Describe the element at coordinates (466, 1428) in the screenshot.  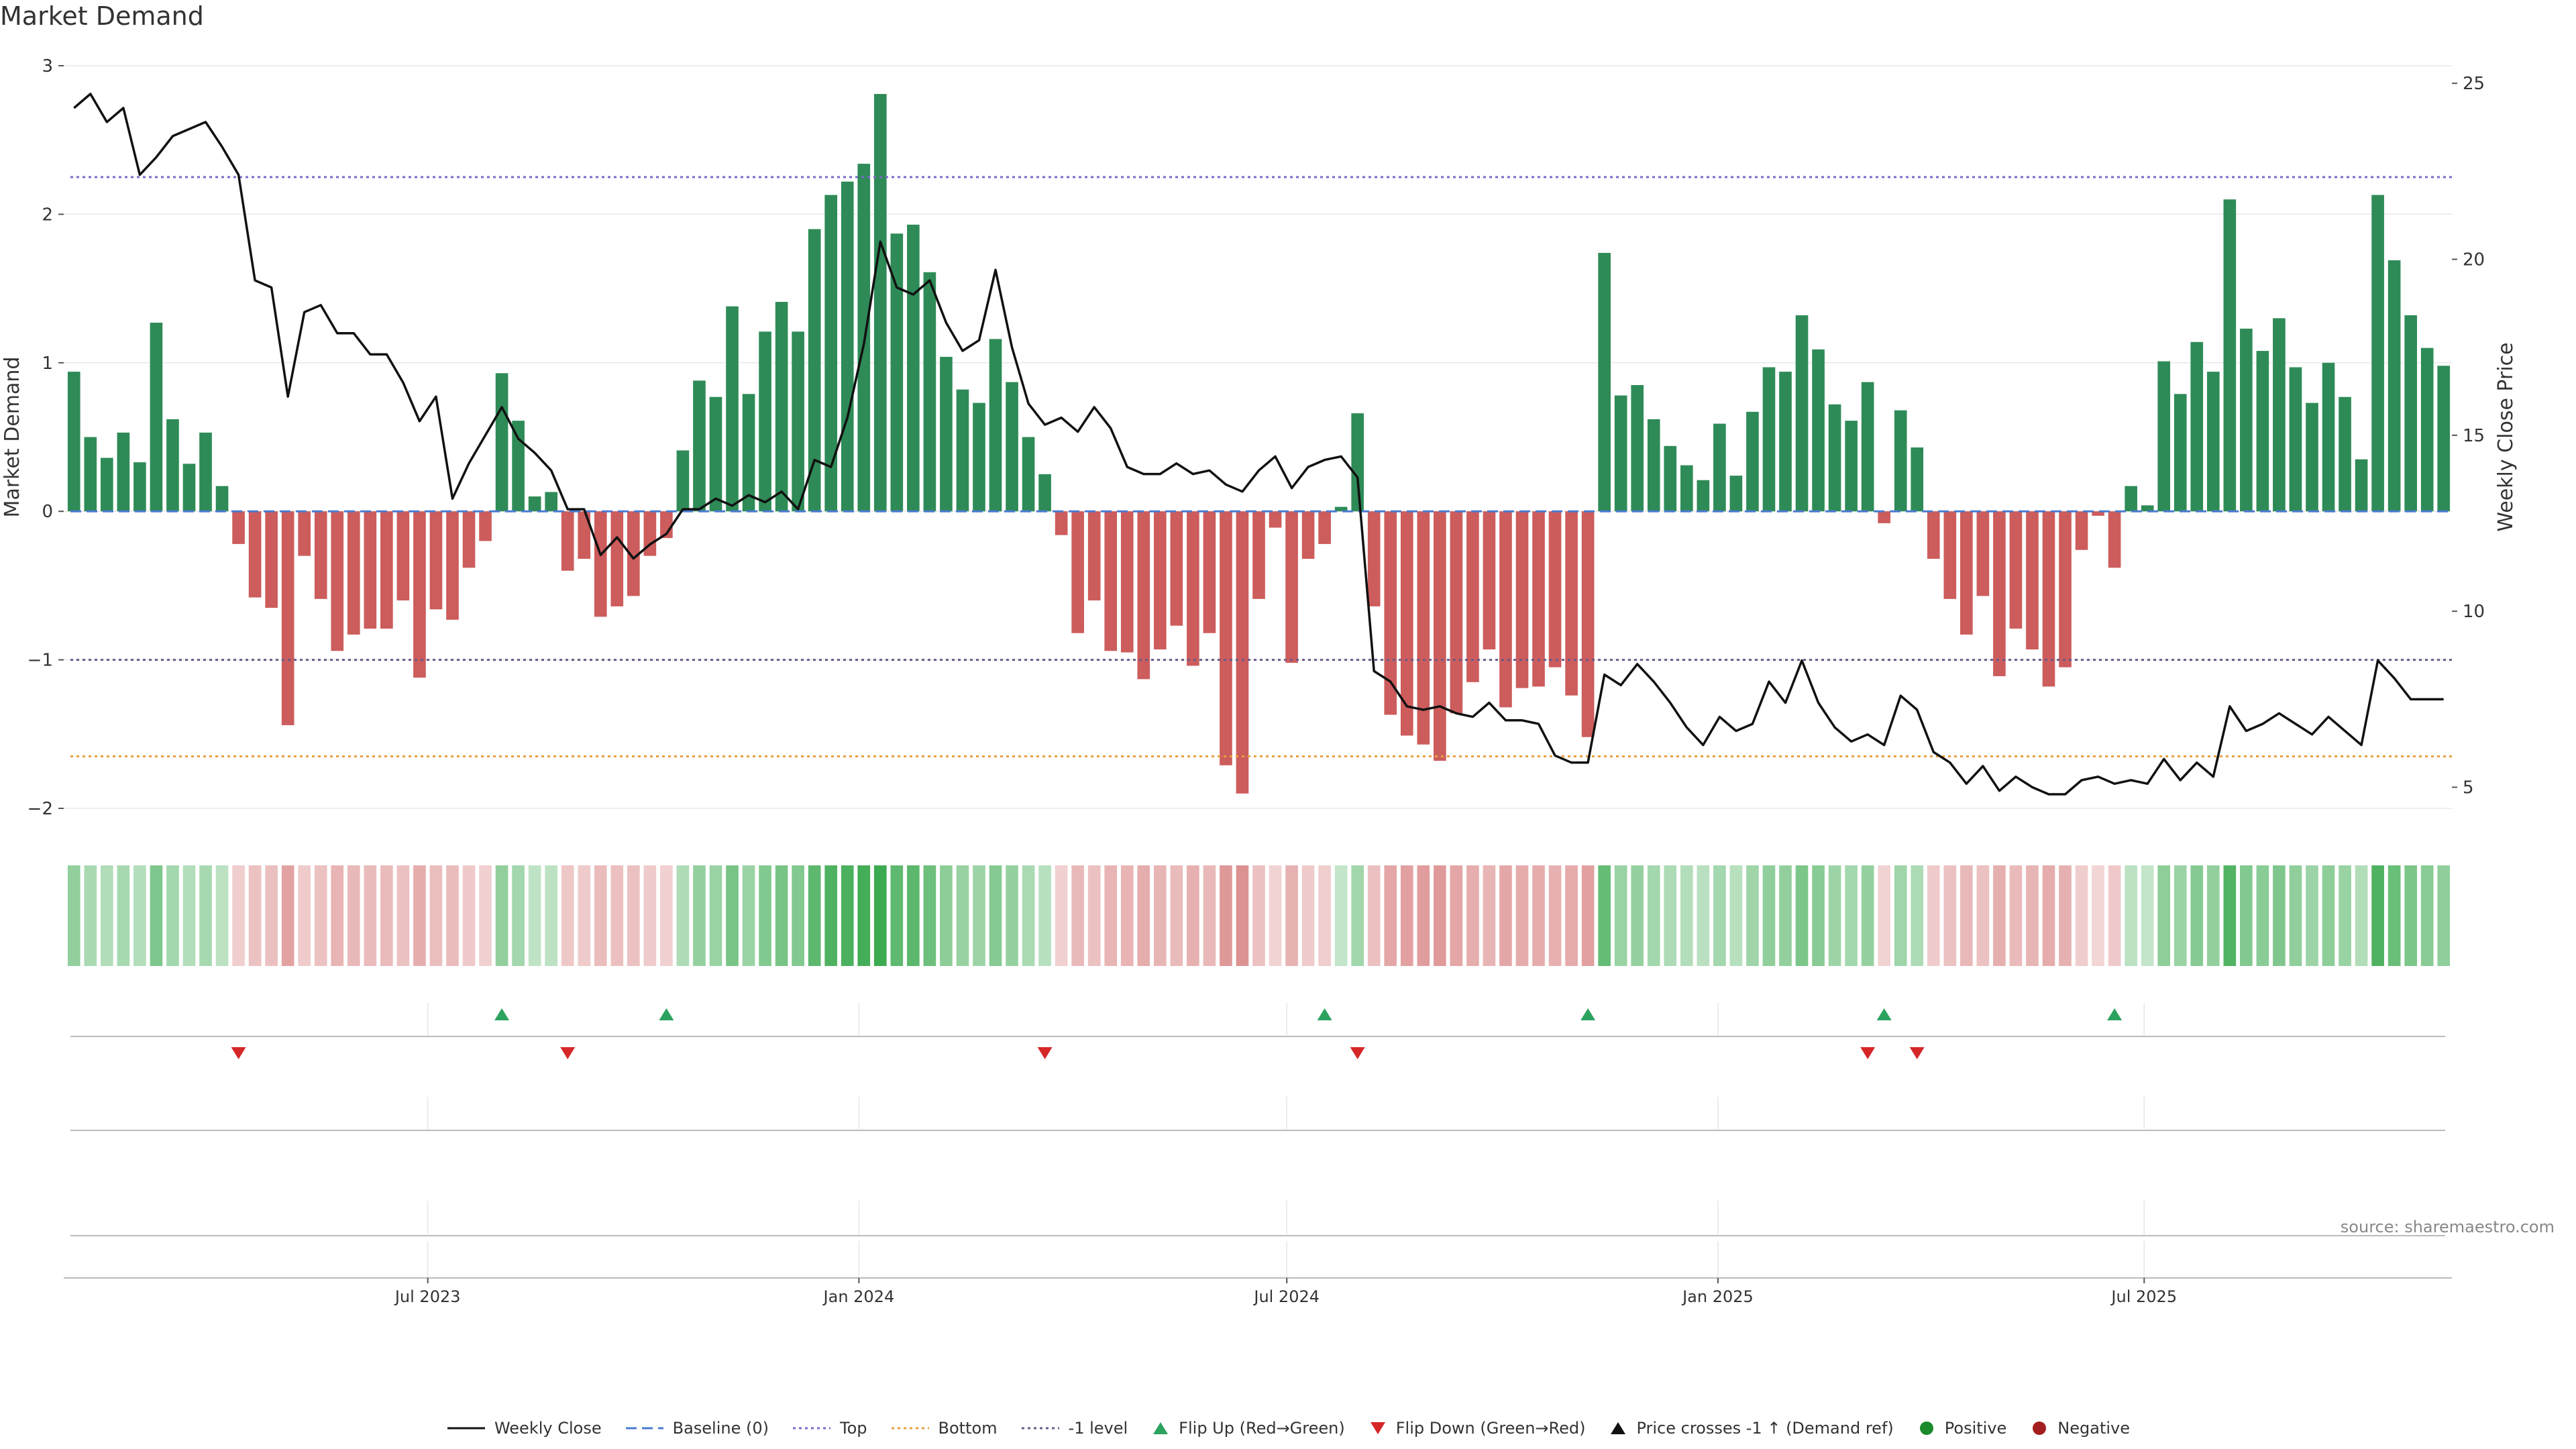
I see `solid-line-icon` at that location.